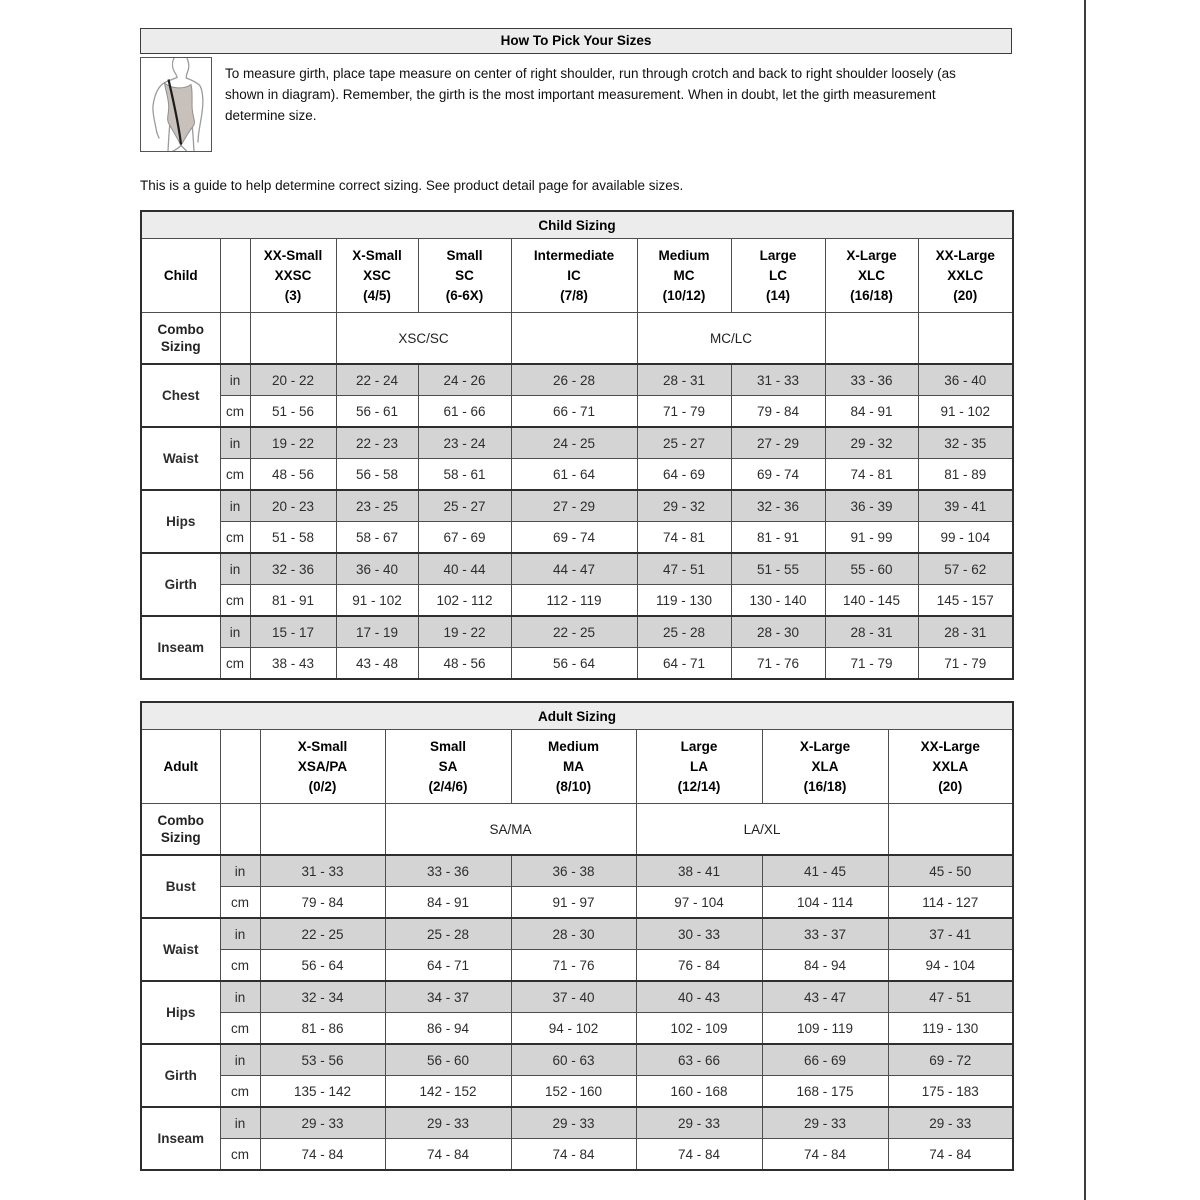  I want to click on size-column-header: X-Large XLC (16/18), so click(871, 275).